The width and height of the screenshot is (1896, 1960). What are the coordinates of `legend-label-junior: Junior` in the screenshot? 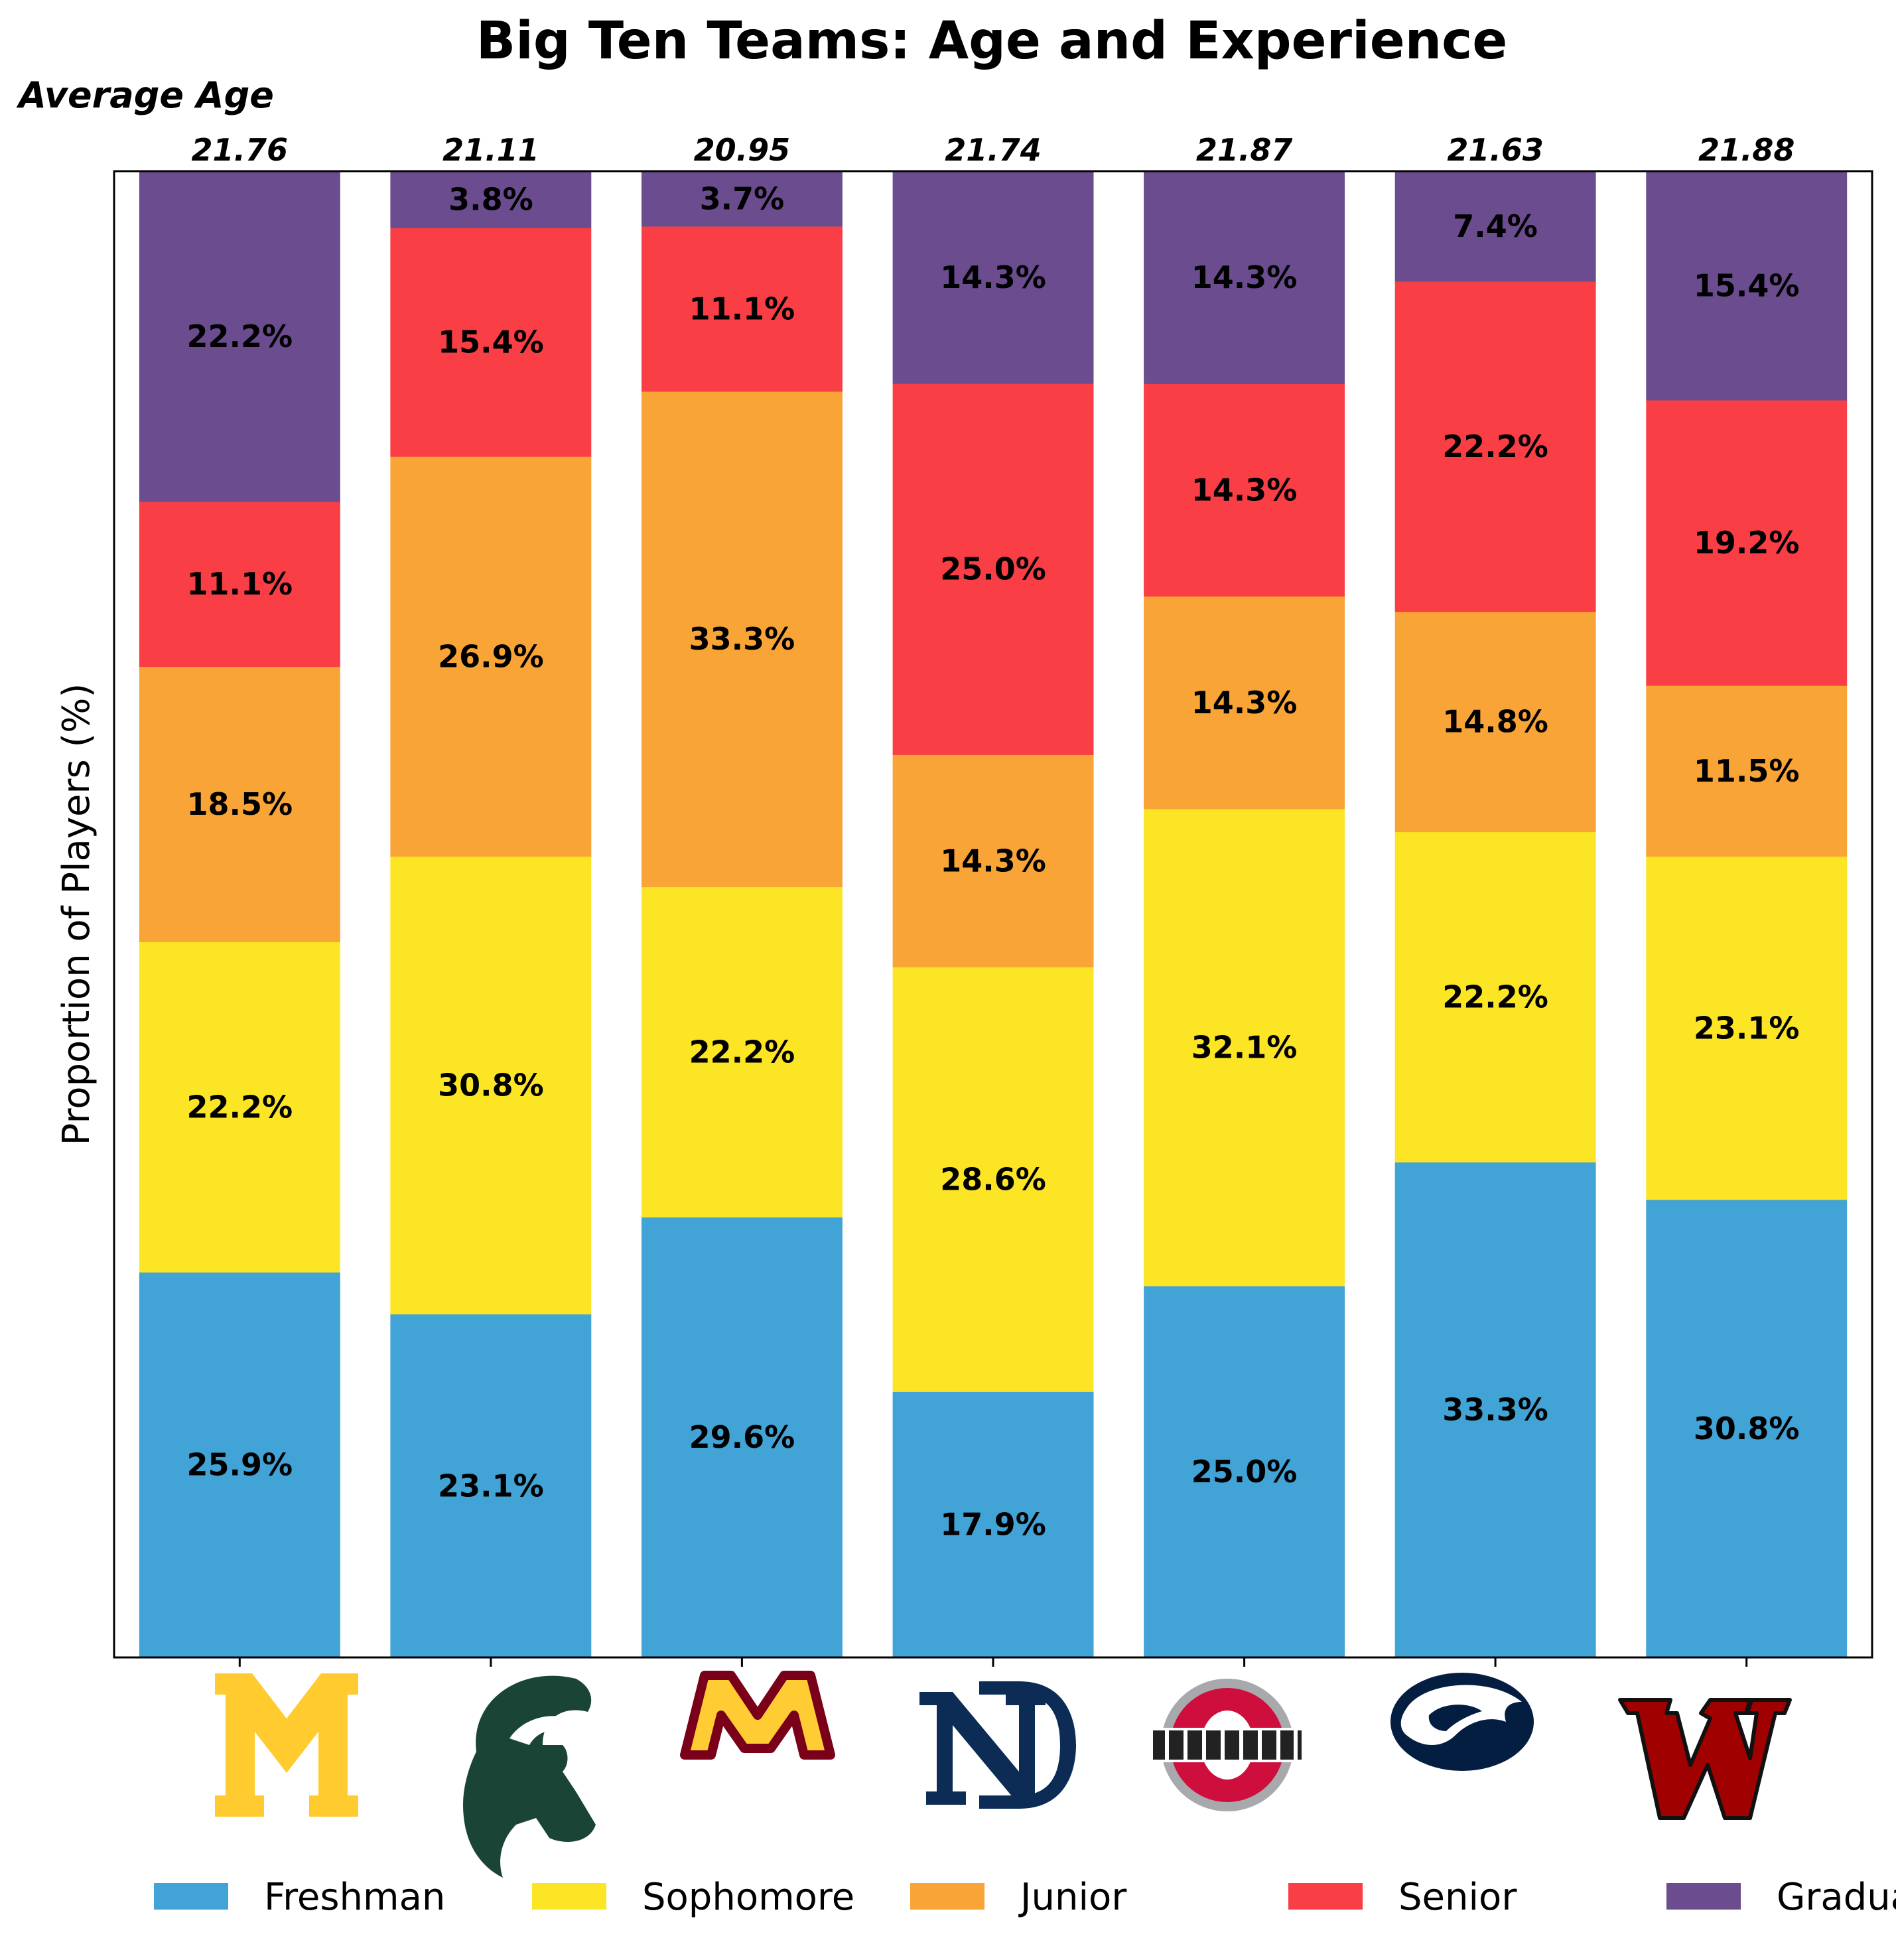 It's located at (1072, 1897).